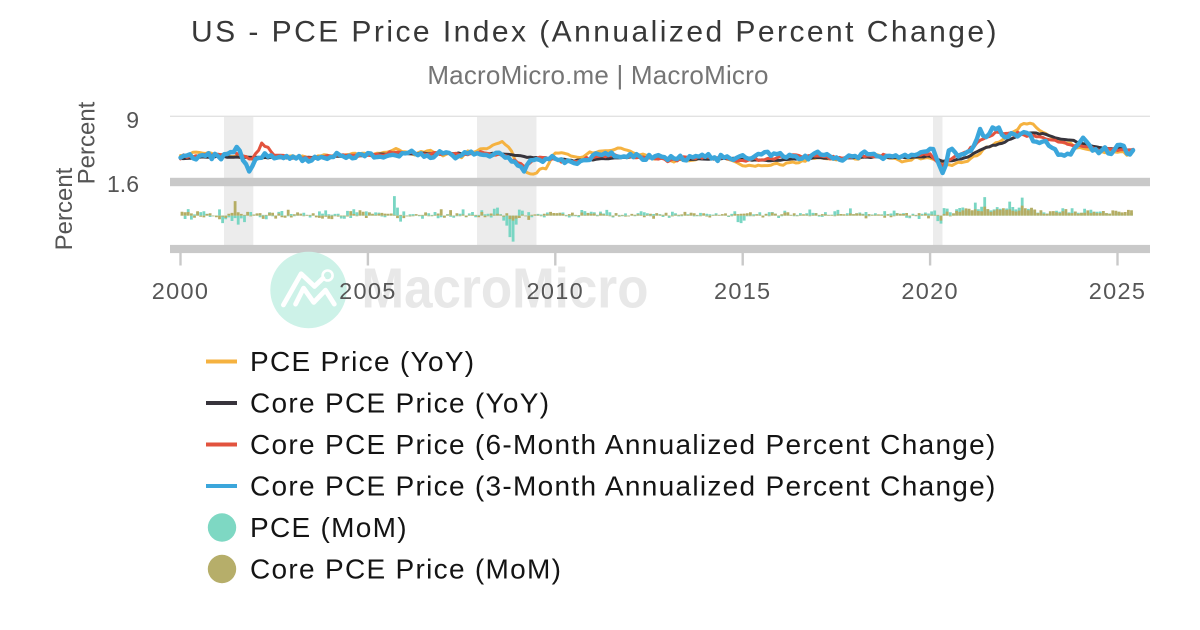 The height and width of the screenshot is (630, 1200). Describe the element at coordinates (400, 403) in the screenshot. I see `svg-text: Core PCE Price (YoY)` at that location.